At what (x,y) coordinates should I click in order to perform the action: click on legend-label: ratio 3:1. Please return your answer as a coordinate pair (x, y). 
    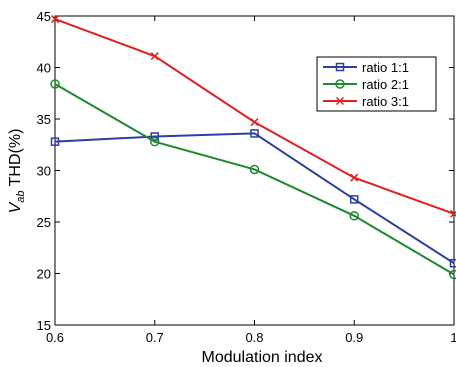
    Looking at the image, I should click on (385, 101).